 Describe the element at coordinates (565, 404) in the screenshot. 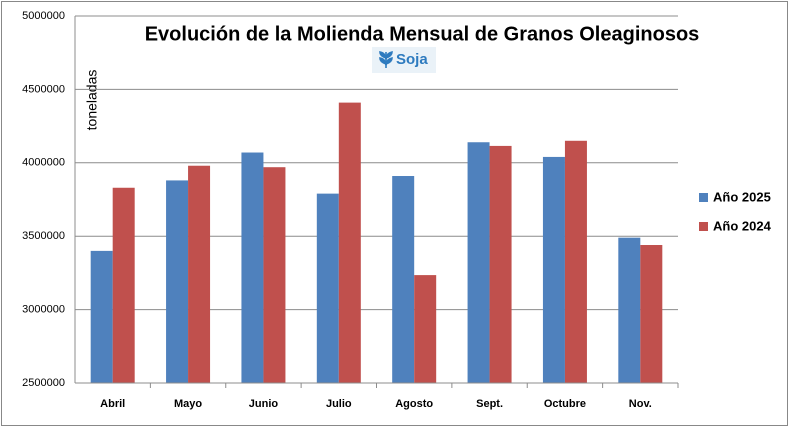

I see `x-tick-label: Octubre` at that location.